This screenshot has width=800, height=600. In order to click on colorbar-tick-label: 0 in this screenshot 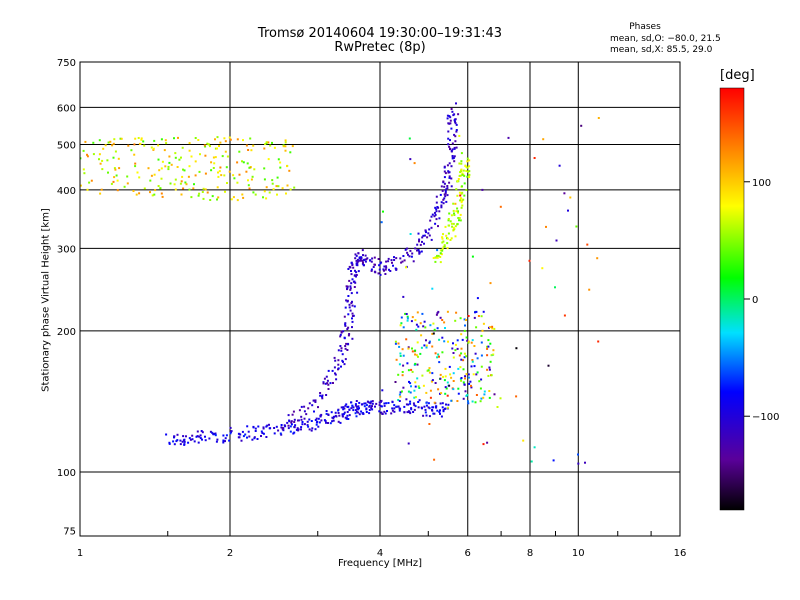, I will do `click(755, 300)`.